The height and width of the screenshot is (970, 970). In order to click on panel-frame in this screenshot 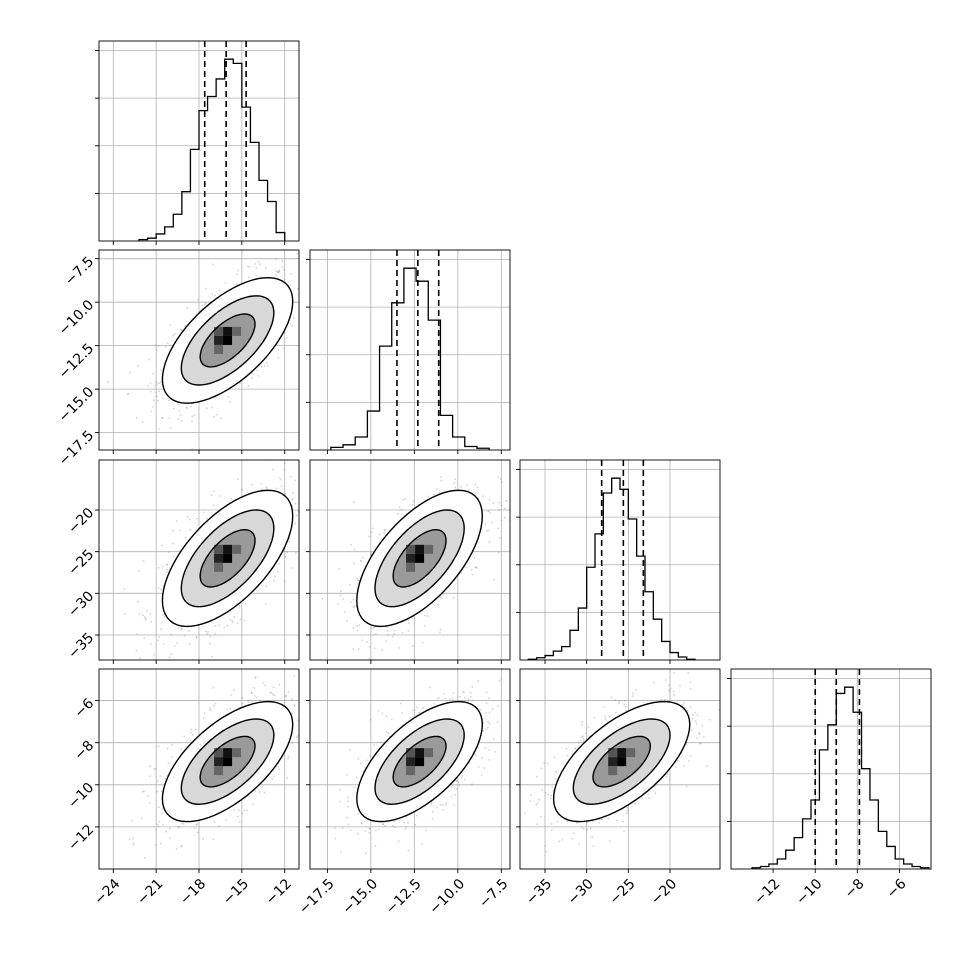, I will do `click(410, 350)`.